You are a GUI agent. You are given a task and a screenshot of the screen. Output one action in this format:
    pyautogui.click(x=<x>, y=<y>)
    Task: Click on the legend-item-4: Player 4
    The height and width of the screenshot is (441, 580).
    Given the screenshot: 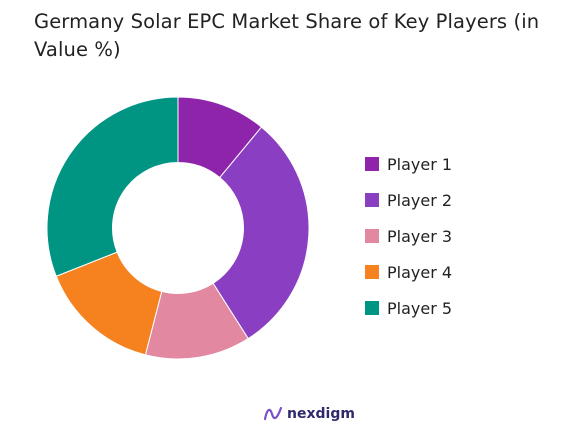 What is the action you would take?
    pyautogui.click(x=408, y=272)
    